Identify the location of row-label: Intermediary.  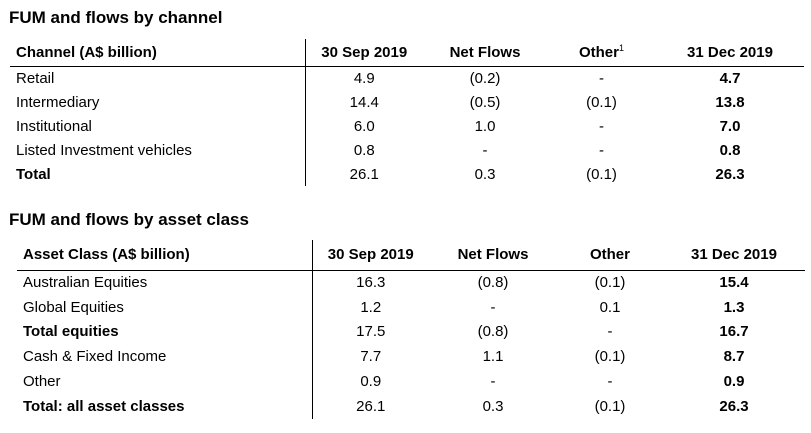
(158, 102).